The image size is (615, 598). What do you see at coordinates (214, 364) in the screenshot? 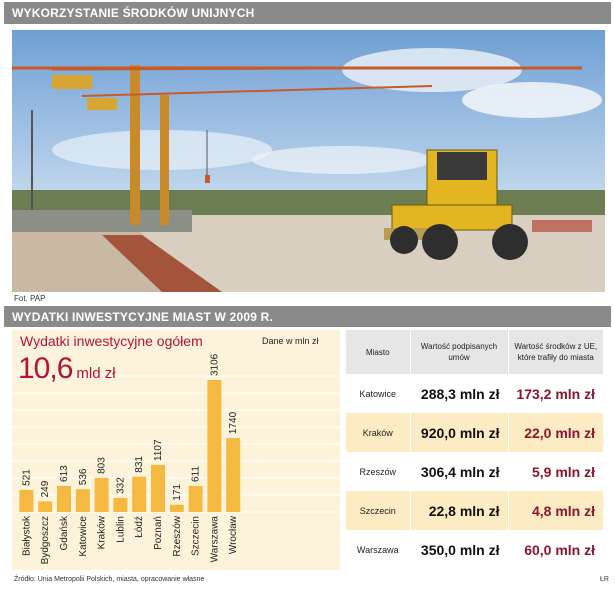
I see `bar-value-label: 3106` at bounding box center [214, 364].